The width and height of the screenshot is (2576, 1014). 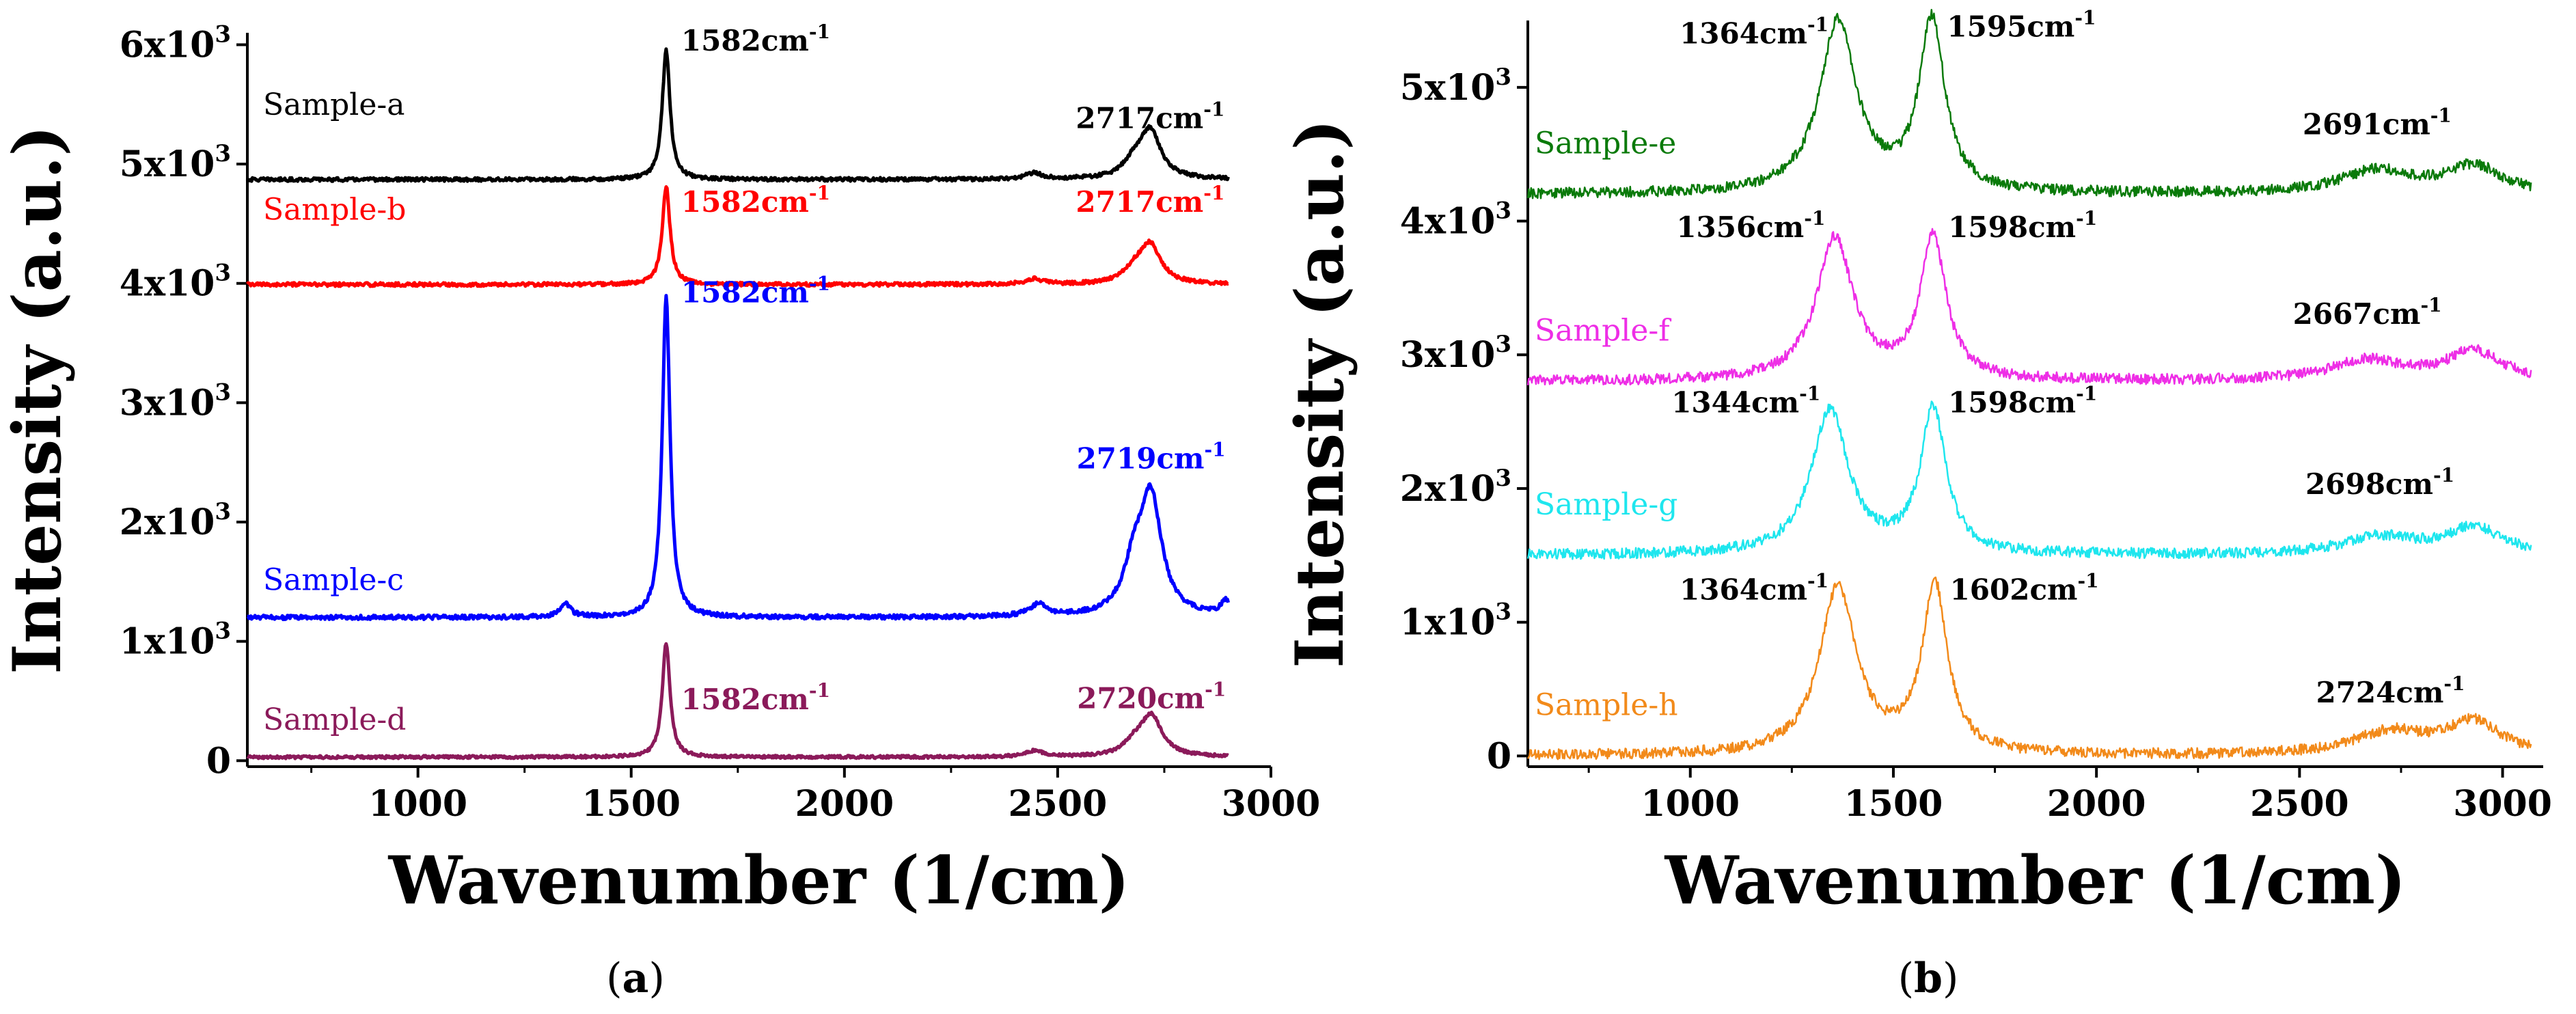 What do you see at coordinates (2369, 484) in the screenshot?
I see `peak-label-value: 2698cm` at bounding box center [2369, 484].